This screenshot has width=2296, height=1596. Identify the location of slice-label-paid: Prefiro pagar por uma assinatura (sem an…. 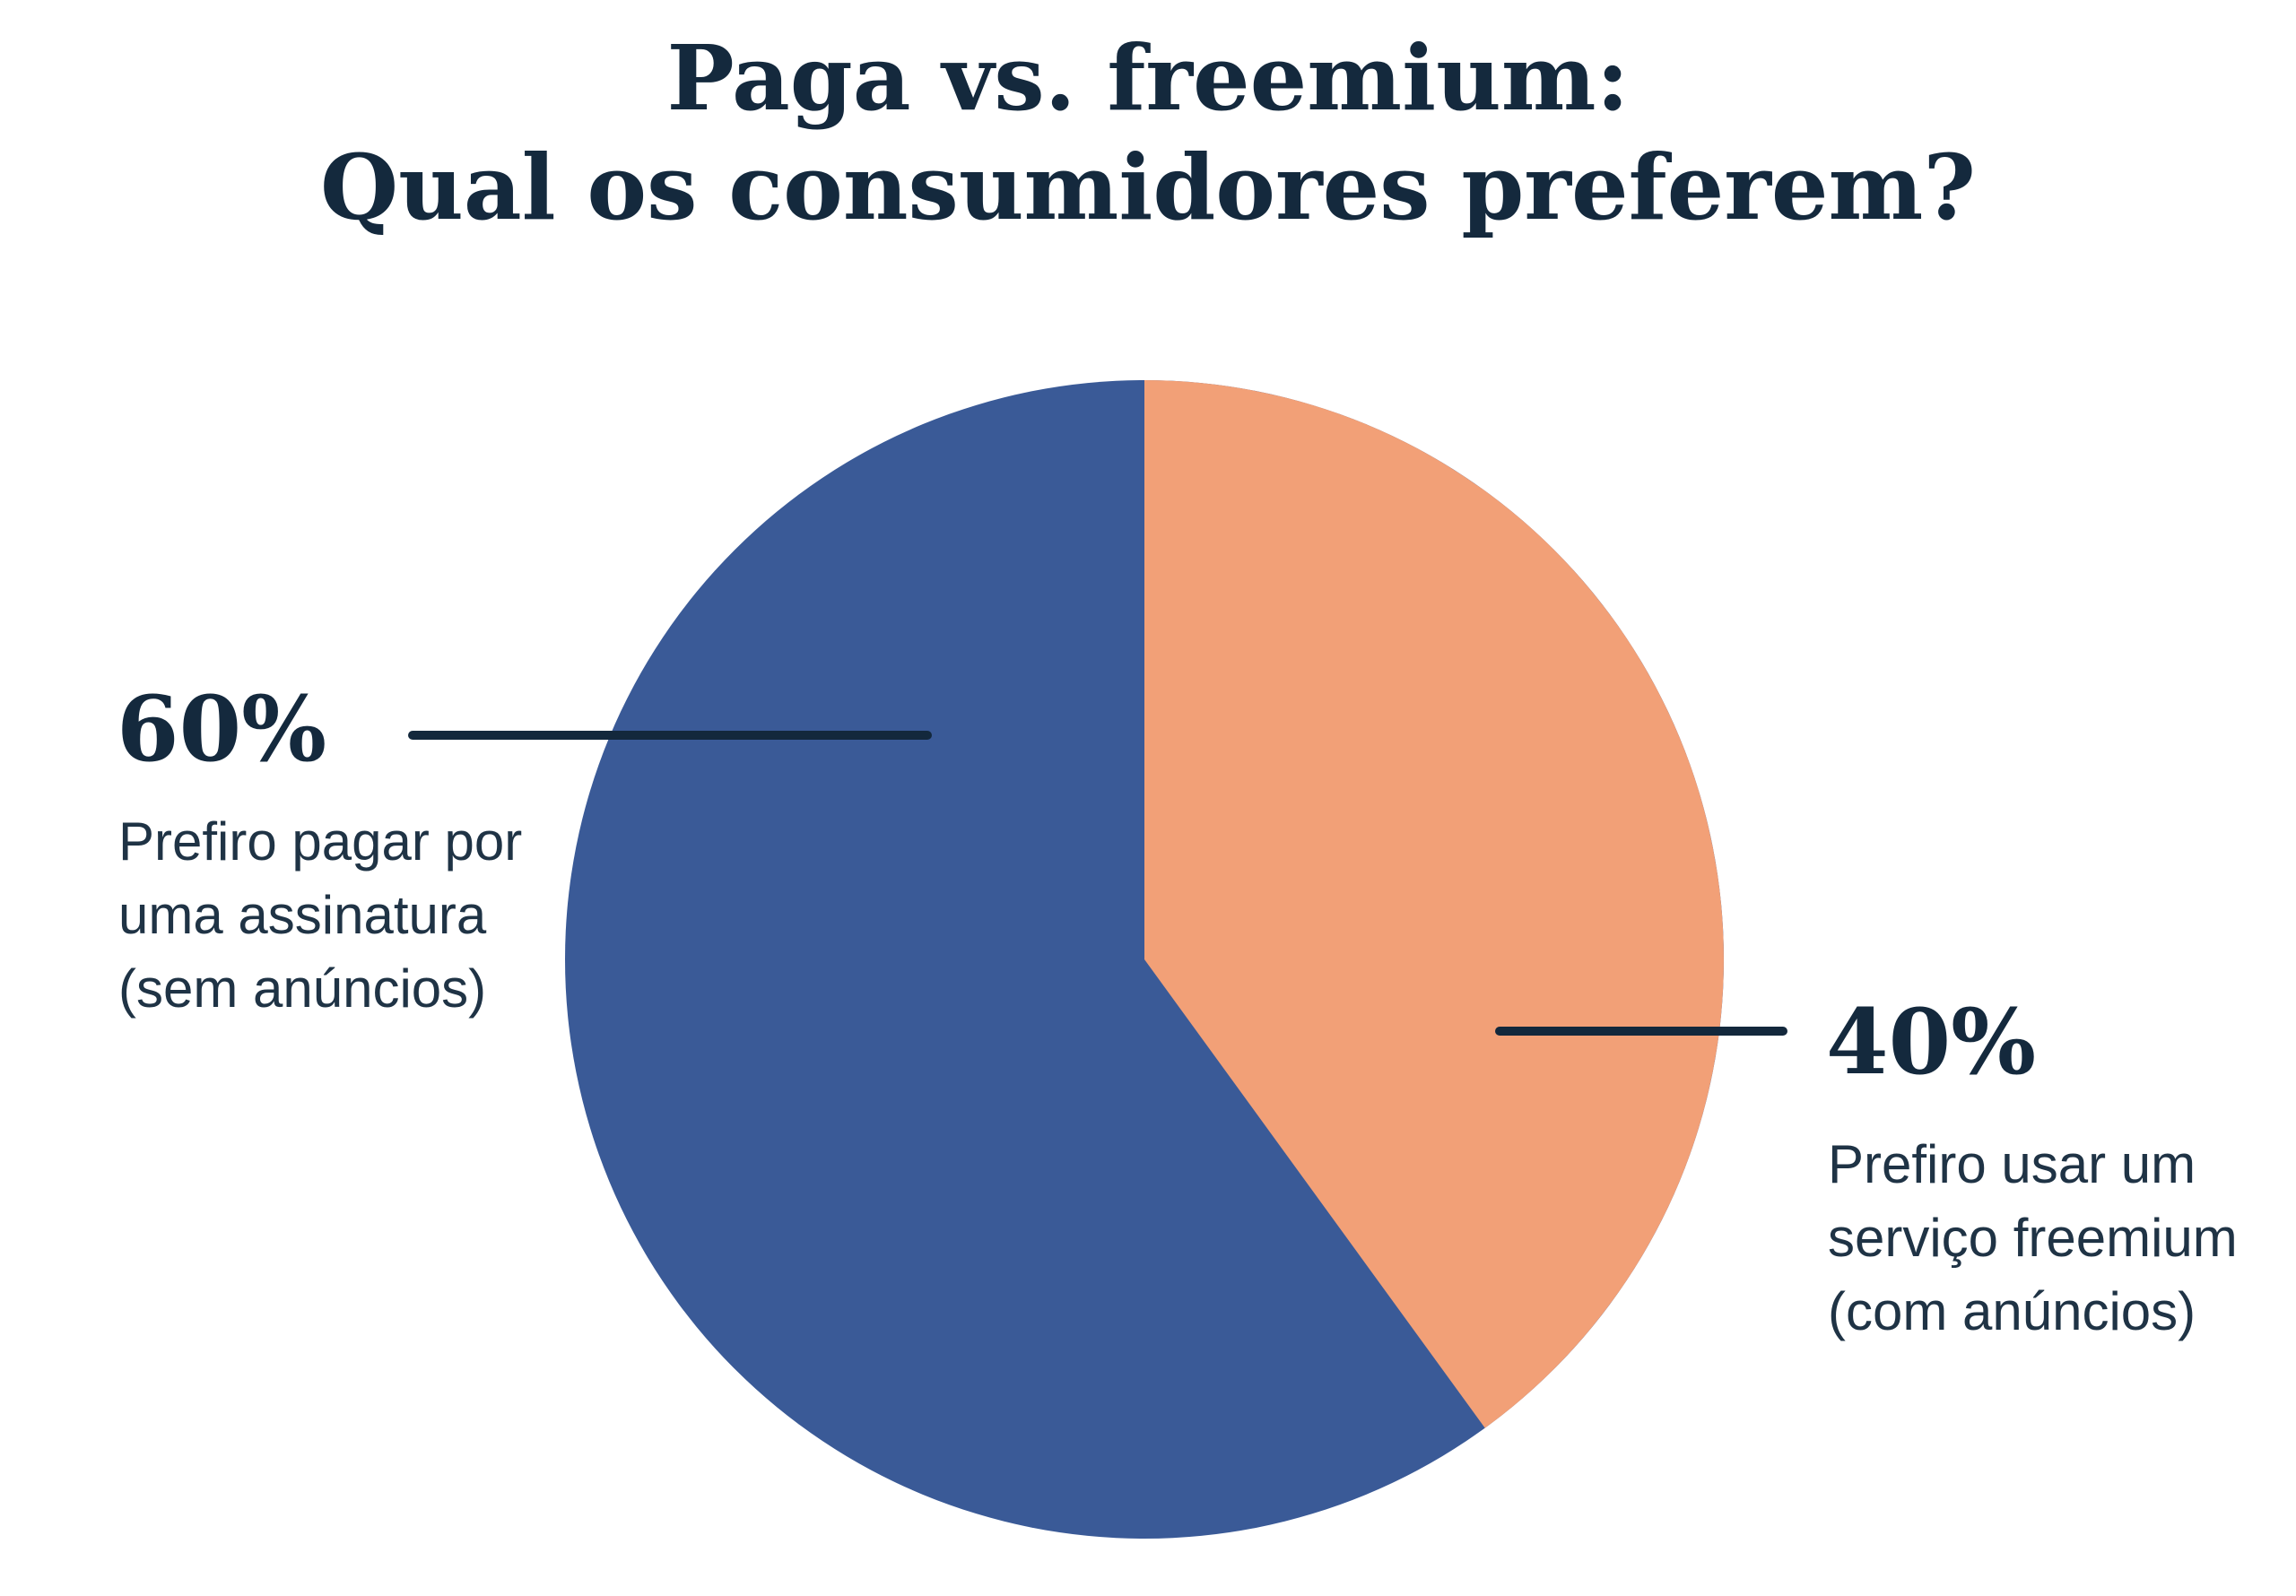
(320, 916).